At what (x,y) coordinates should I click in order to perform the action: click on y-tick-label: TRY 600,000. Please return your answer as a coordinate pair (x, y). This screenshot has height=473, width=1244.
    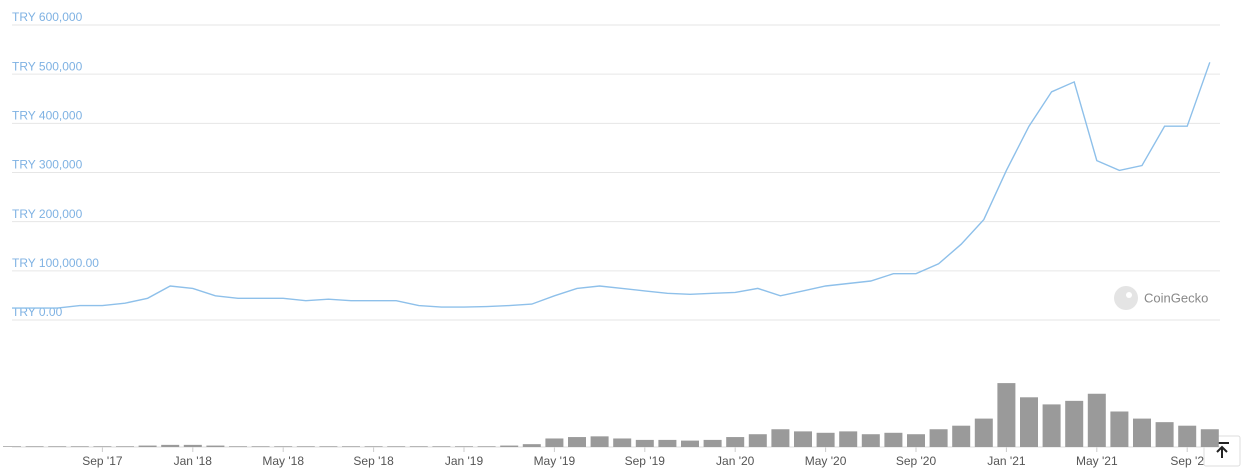
    Looking at the image, I should click on (47, 17).